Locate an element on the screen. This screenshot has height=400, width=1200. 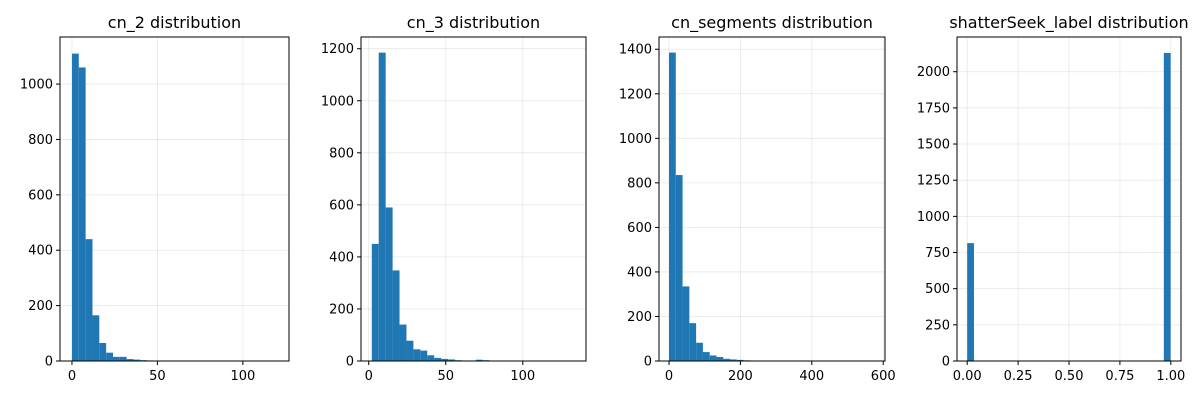
y-tick-label: 2000 is located at coordinates (933, 72).